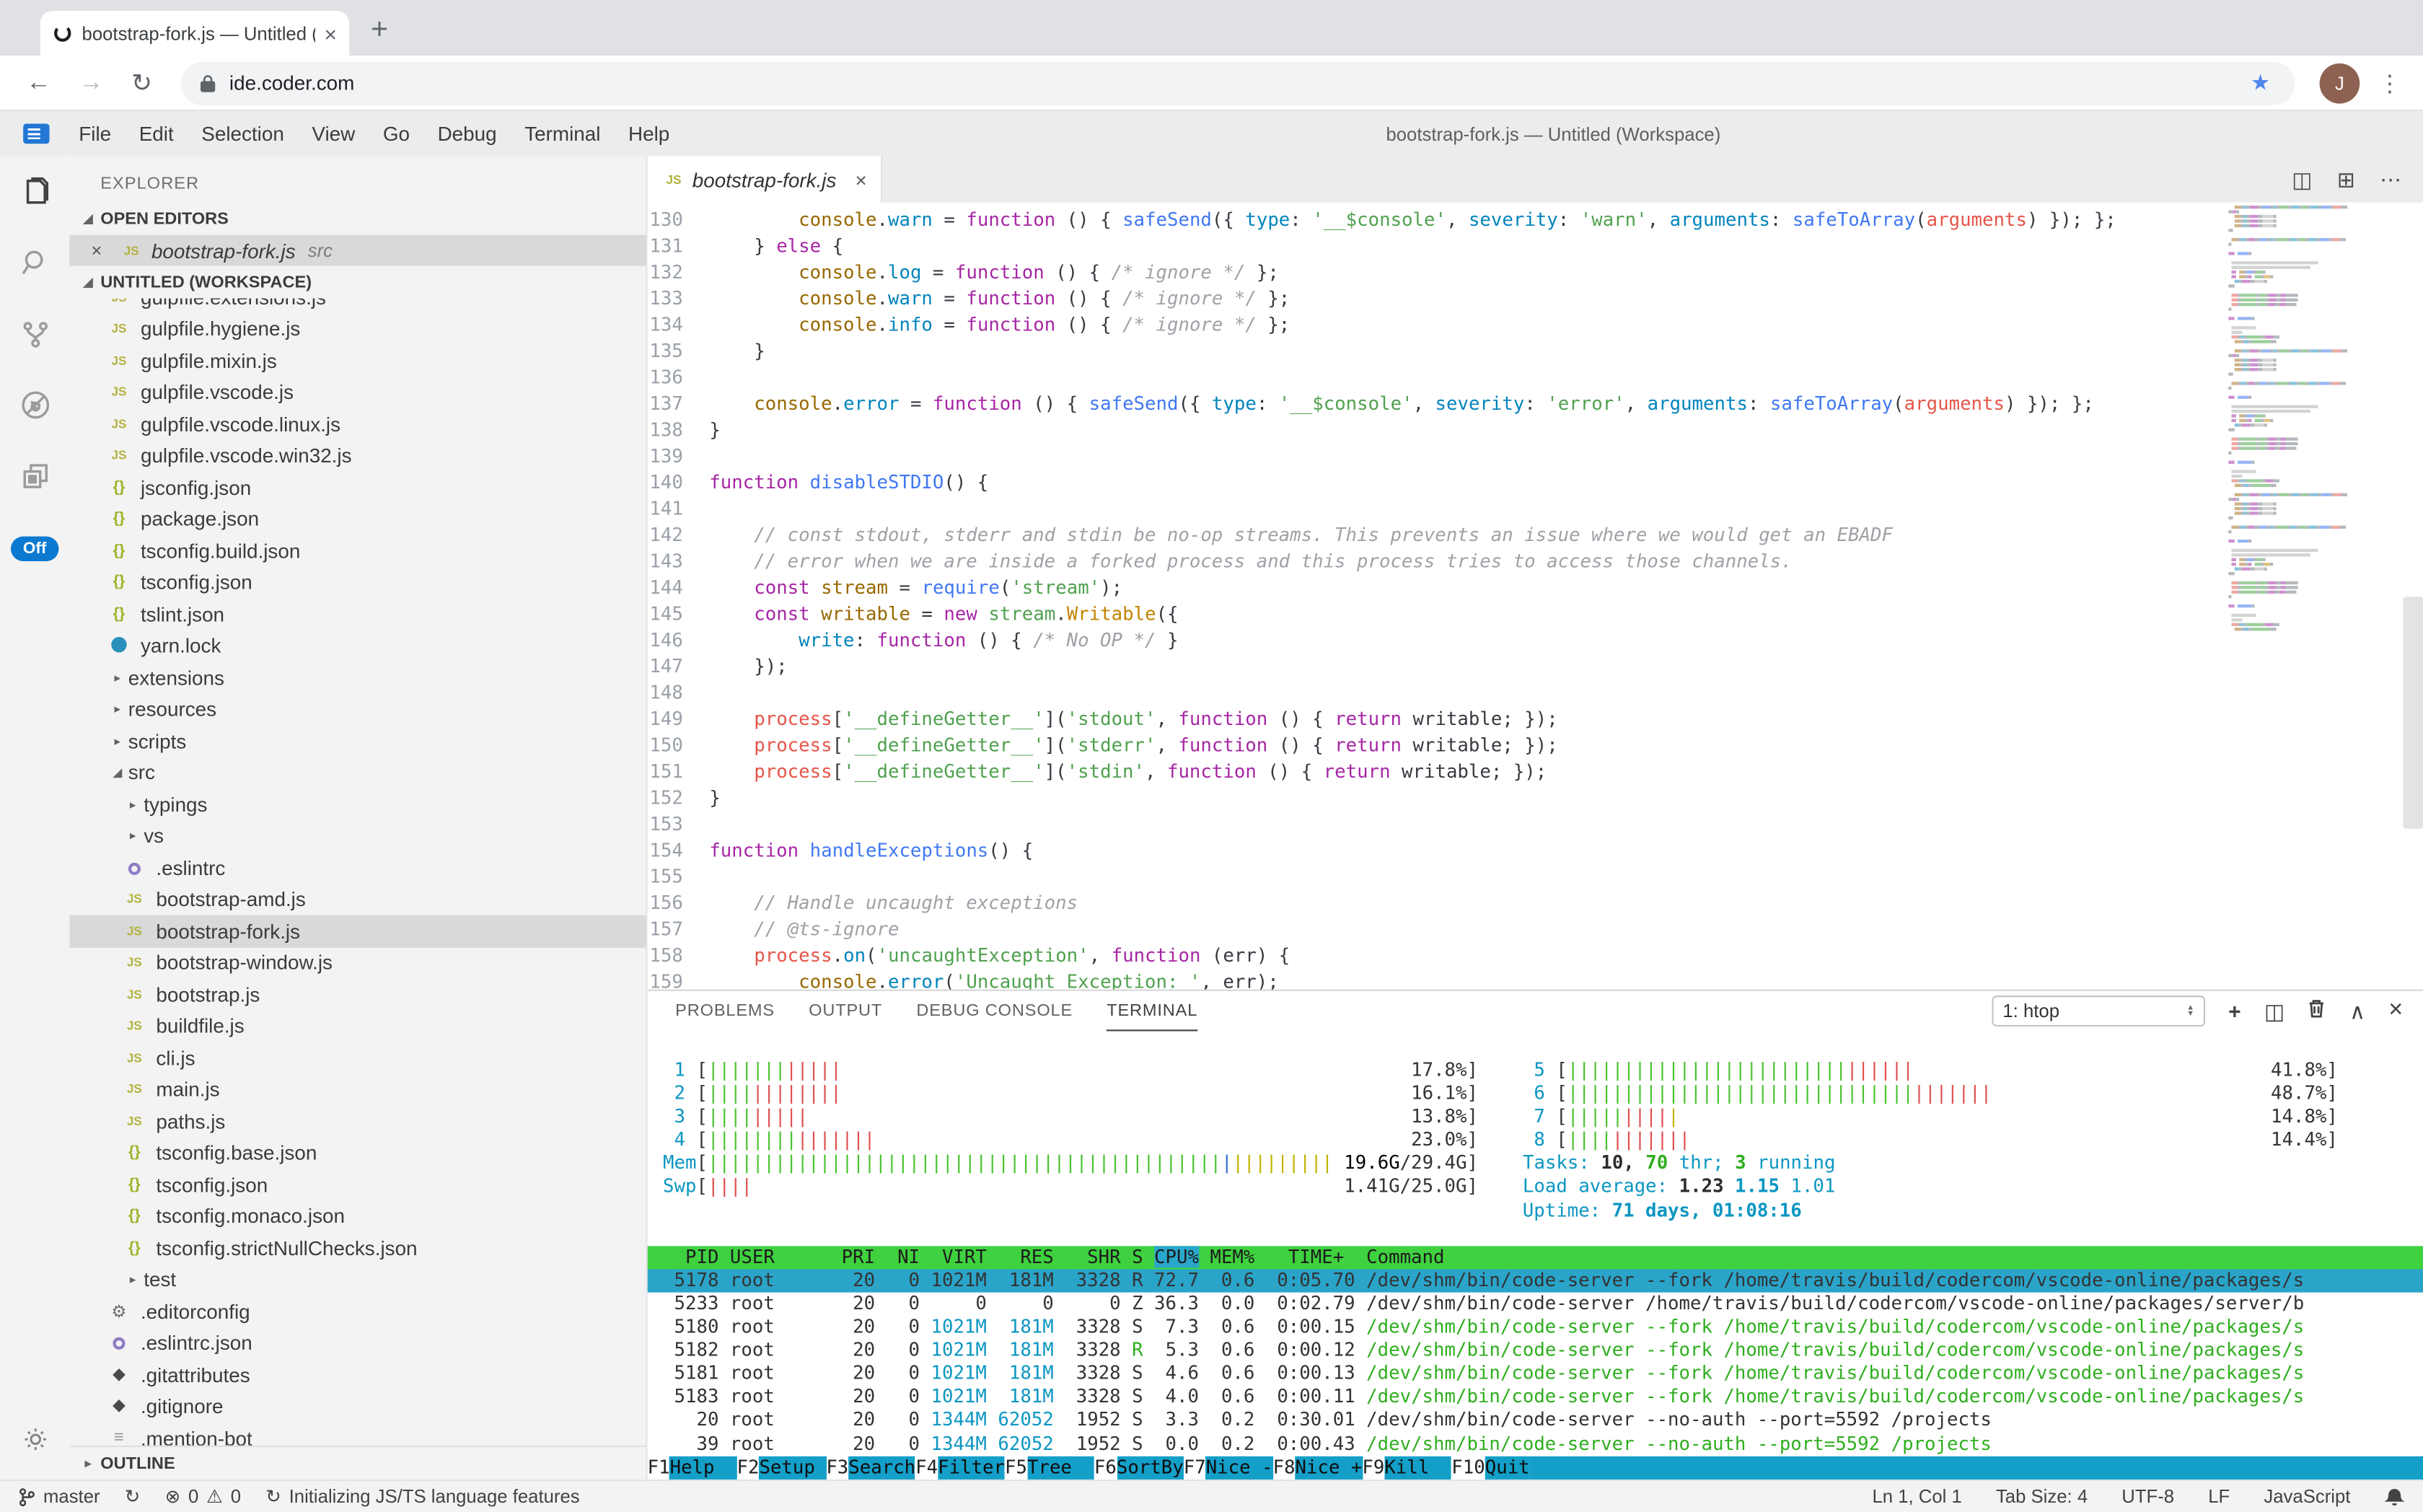 The image size is (2423, 1512). I want to click on fnkey-label: Nice -, so click(1239, 1468).